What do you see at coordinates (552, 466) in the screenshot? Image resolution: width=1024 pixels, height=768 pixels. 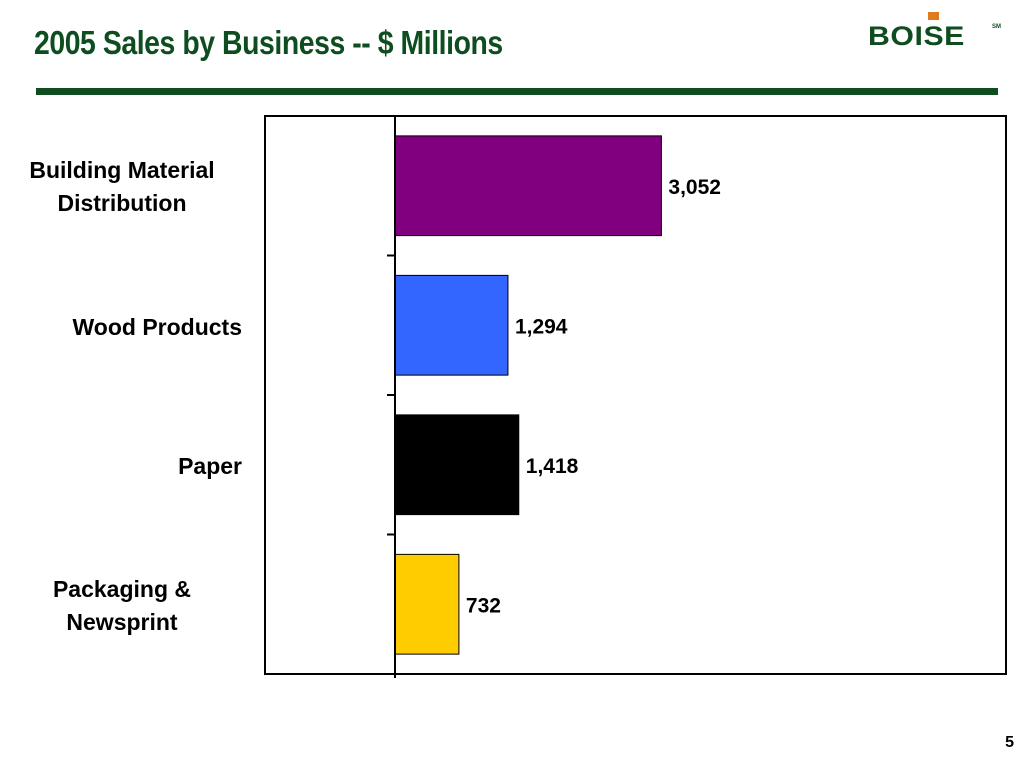 I see `data-label: 1,418` at bounding box center [552, 466].